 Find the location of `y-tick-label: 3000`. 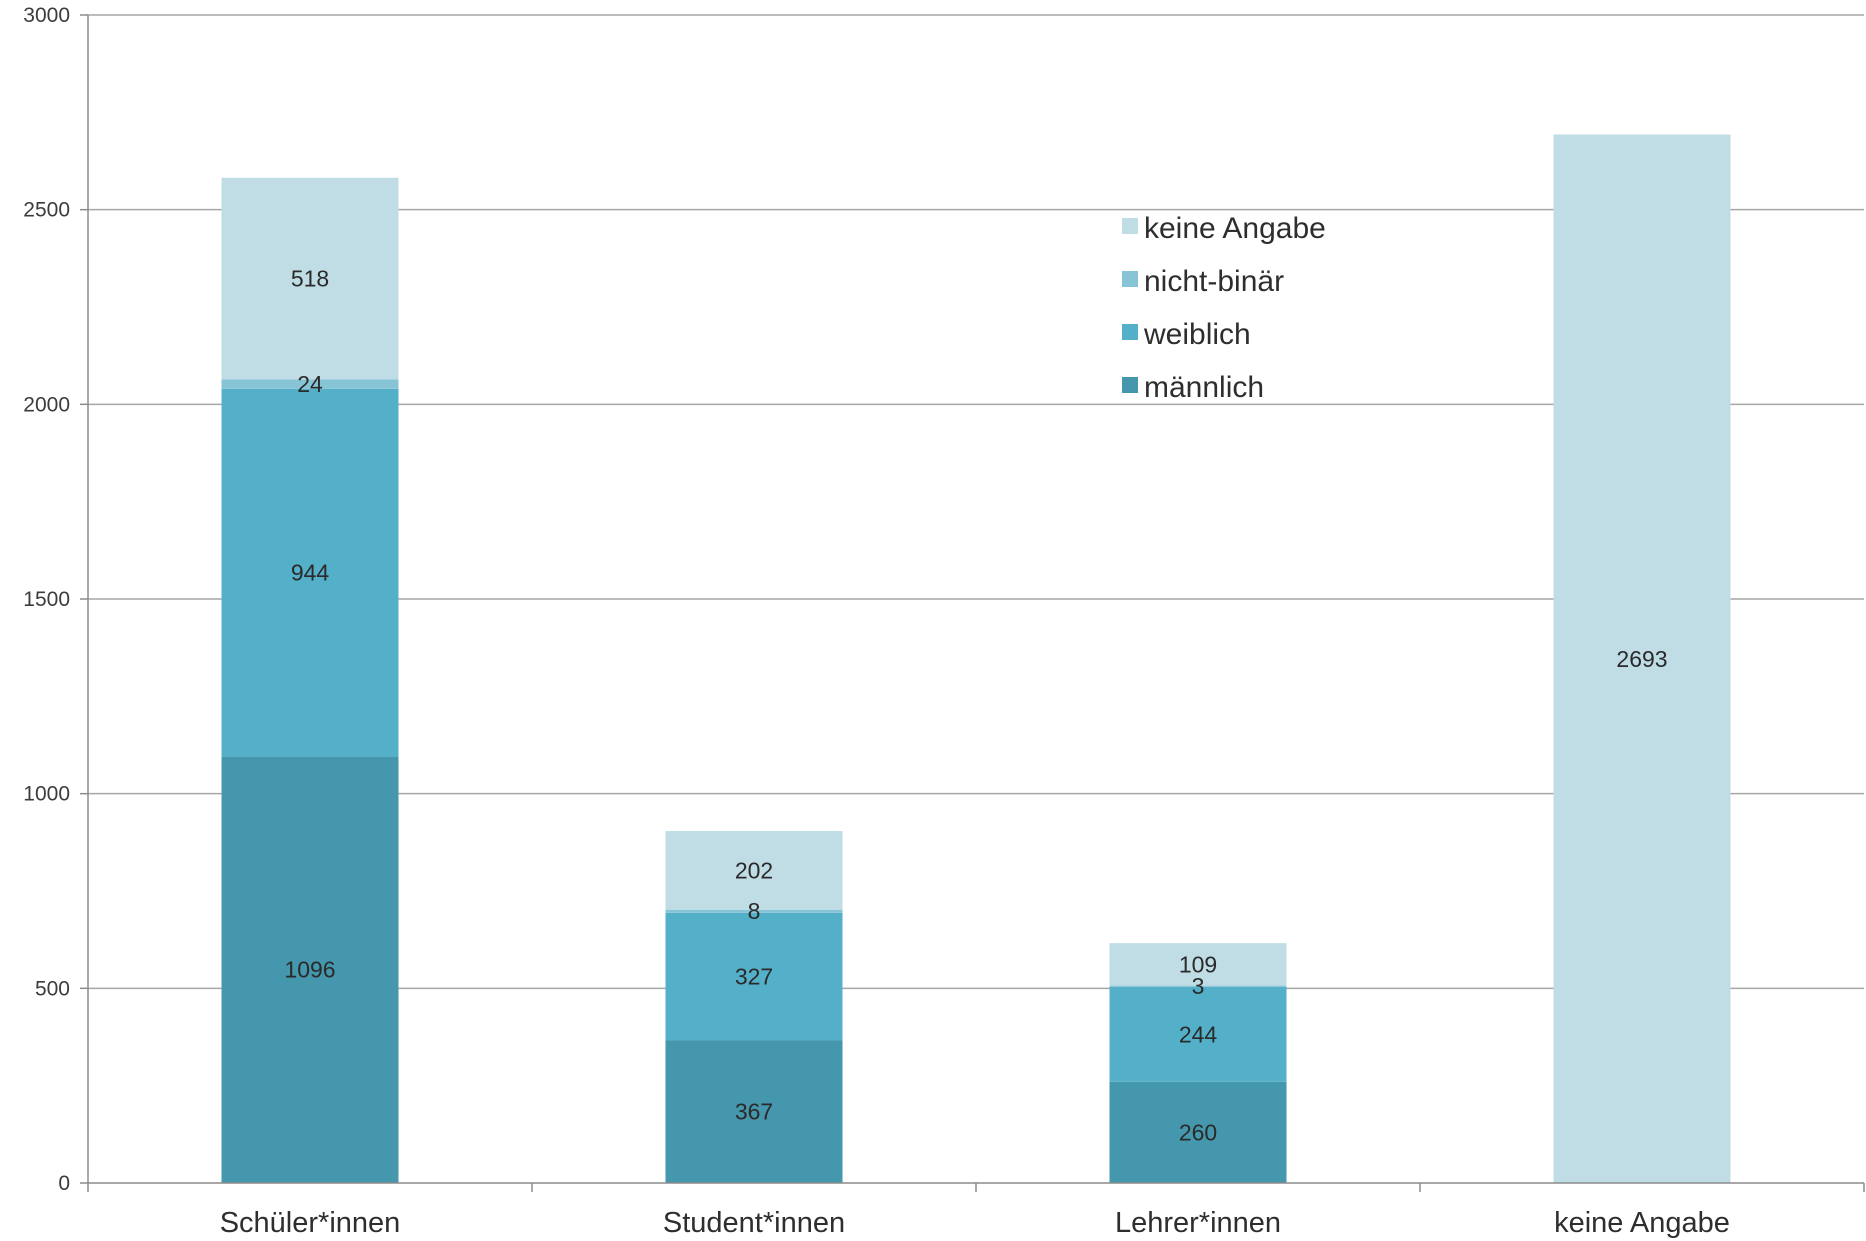

y-tick-label: 3000 is located at coordinates (46, 15).